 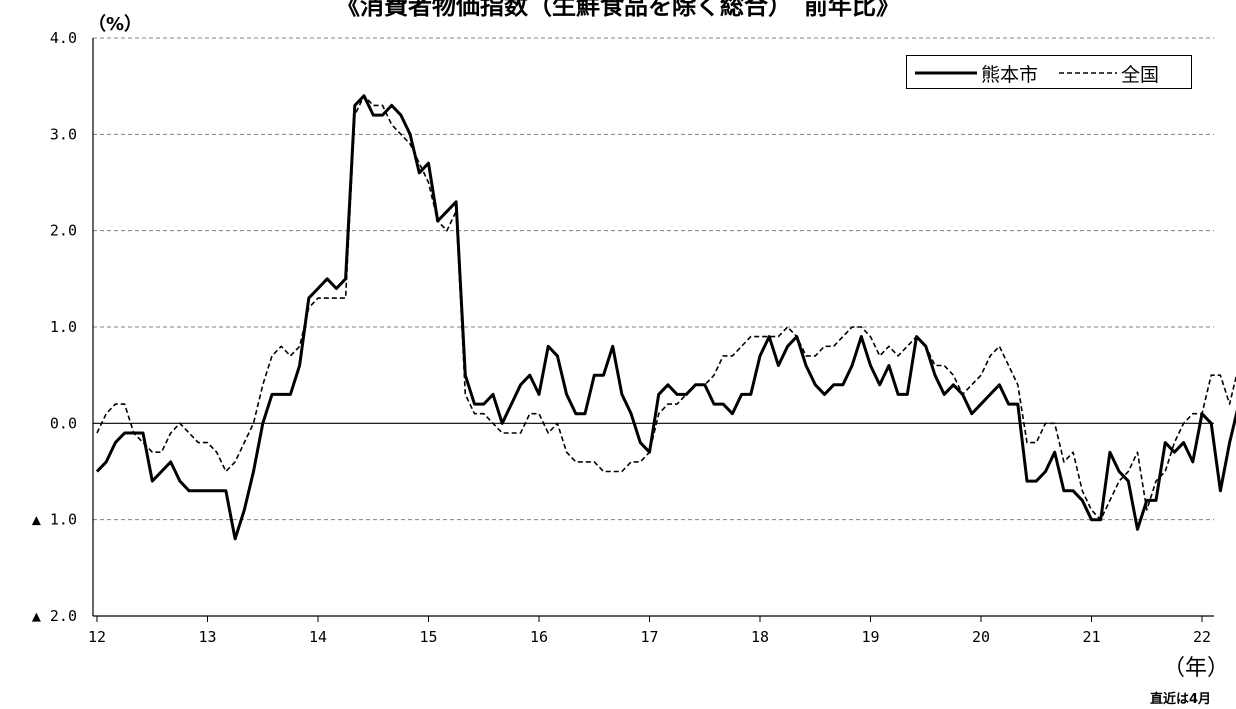 What do you see at coordinates (63, 327) in the screenshot?
I see `y-tick-label: 1.0` at bounding box center [63, 327].